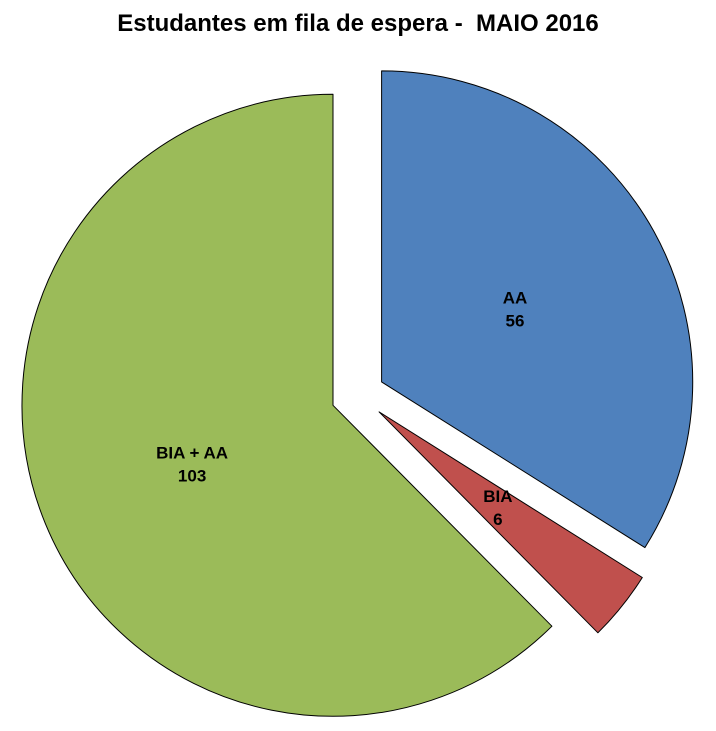 This screenshot has width=716, height=731. I want to click on slice-label: BIA + AA 103, so click(192, 464).